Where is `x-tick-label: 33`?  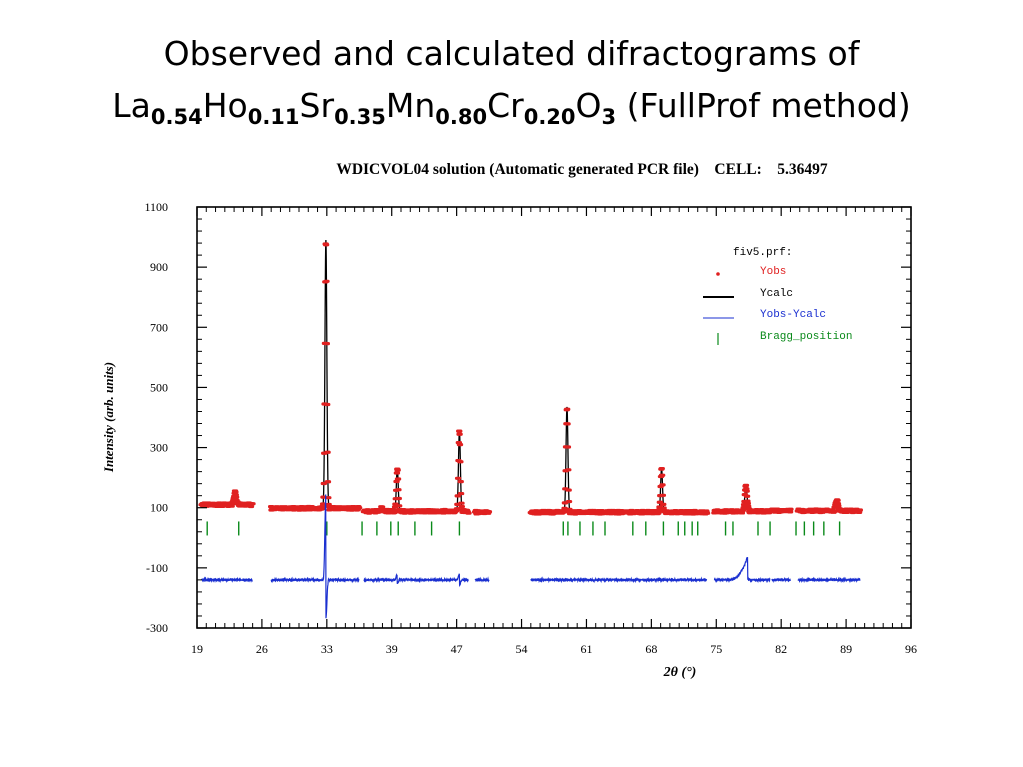 x-tick-label: 33 is located at coordinates (327, 649).